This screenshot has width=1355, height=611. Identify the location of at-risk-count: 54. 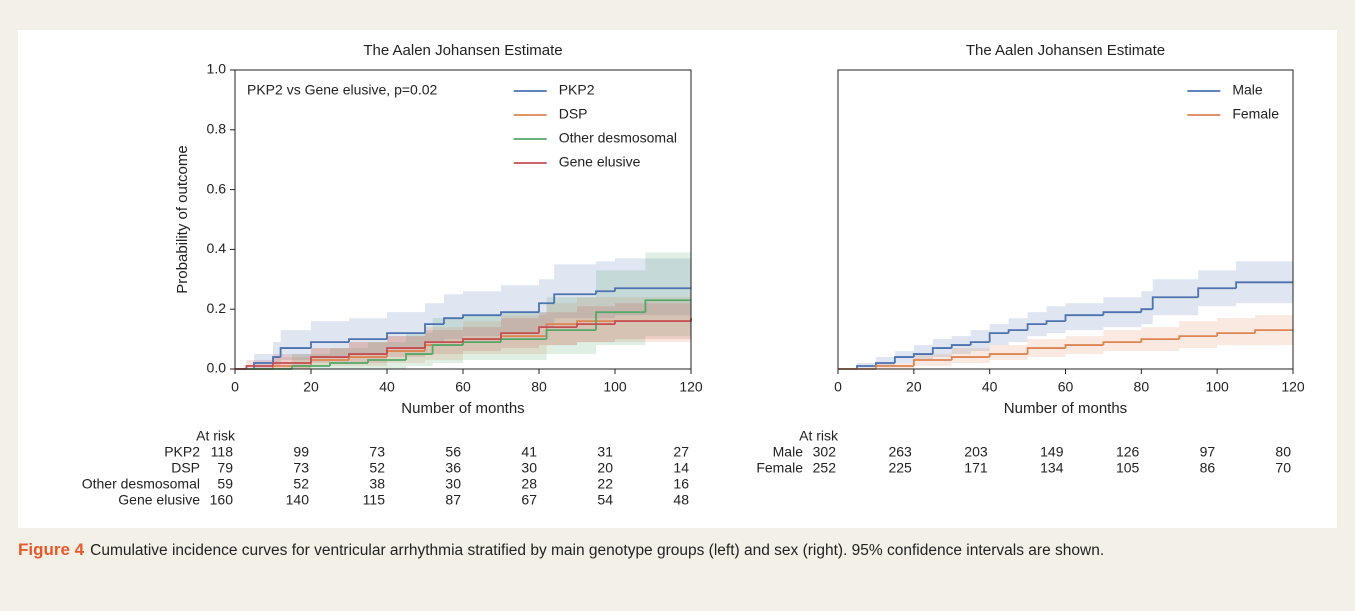
(605, 500).